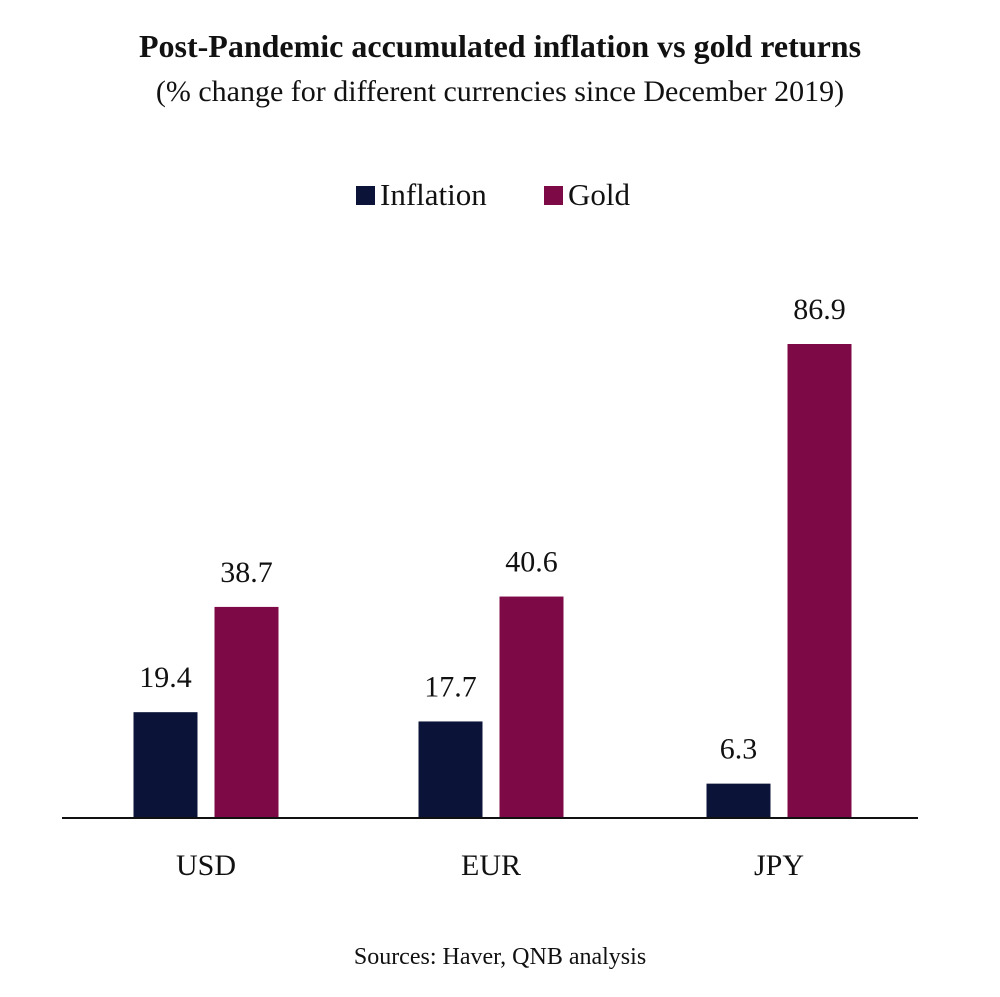 The height and width of the screenshot is (997, 1000). Describe the element at coordinates (739, 749) in the screenshot. I see `data-label-inflation-jpy: 6.3` at that location.